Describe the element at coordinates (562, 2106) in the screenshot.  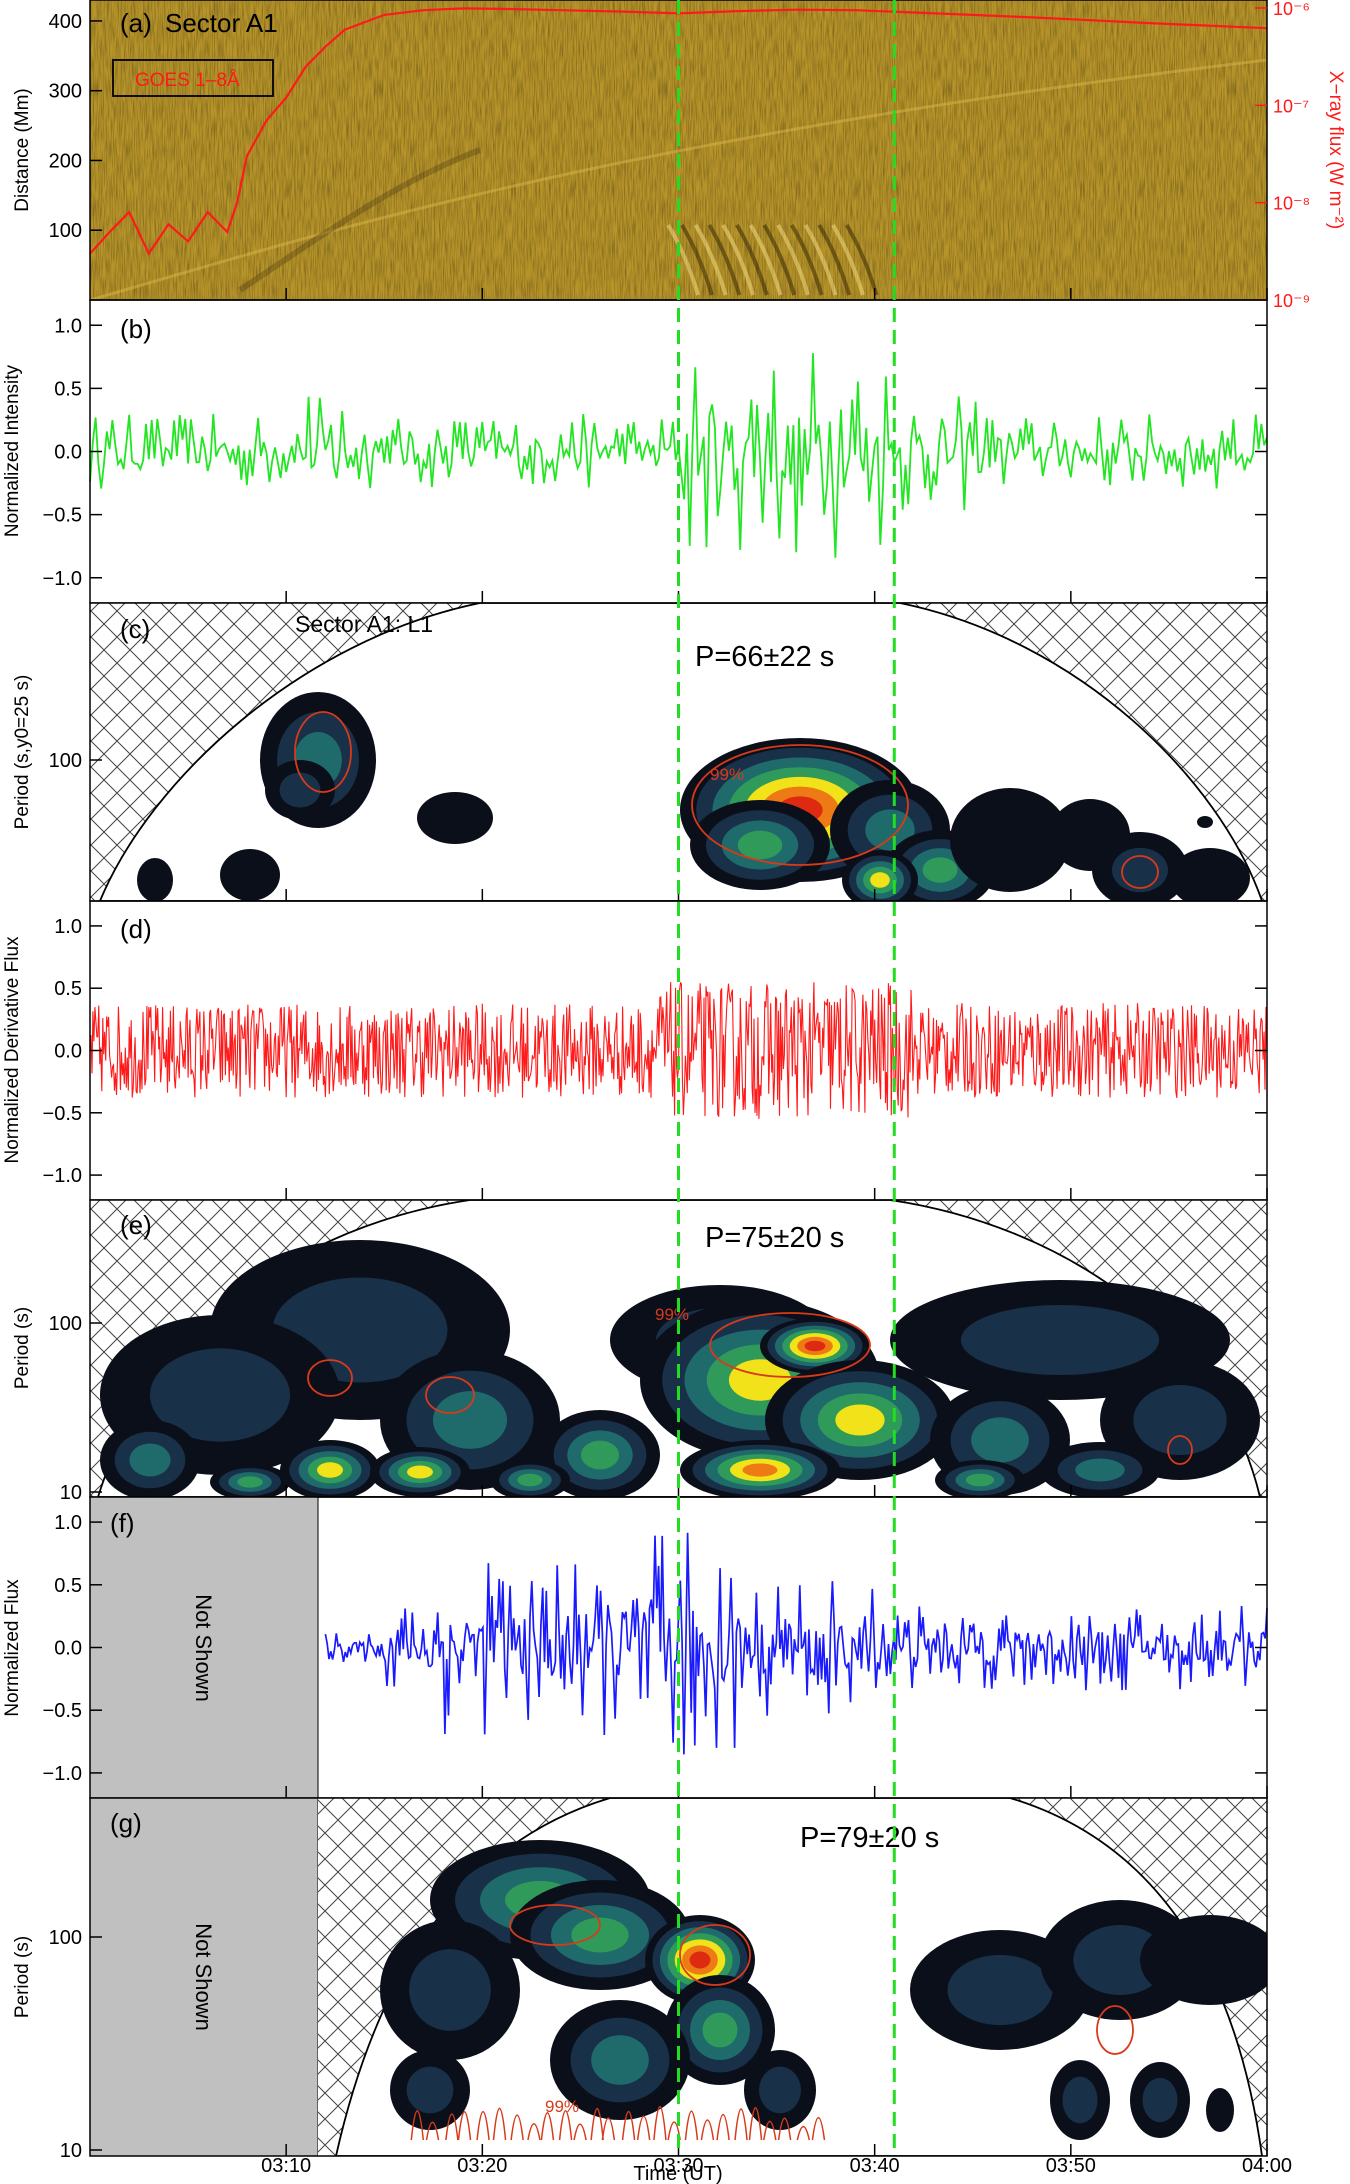
I see `panel-g-sig-label: 99%` at that location.